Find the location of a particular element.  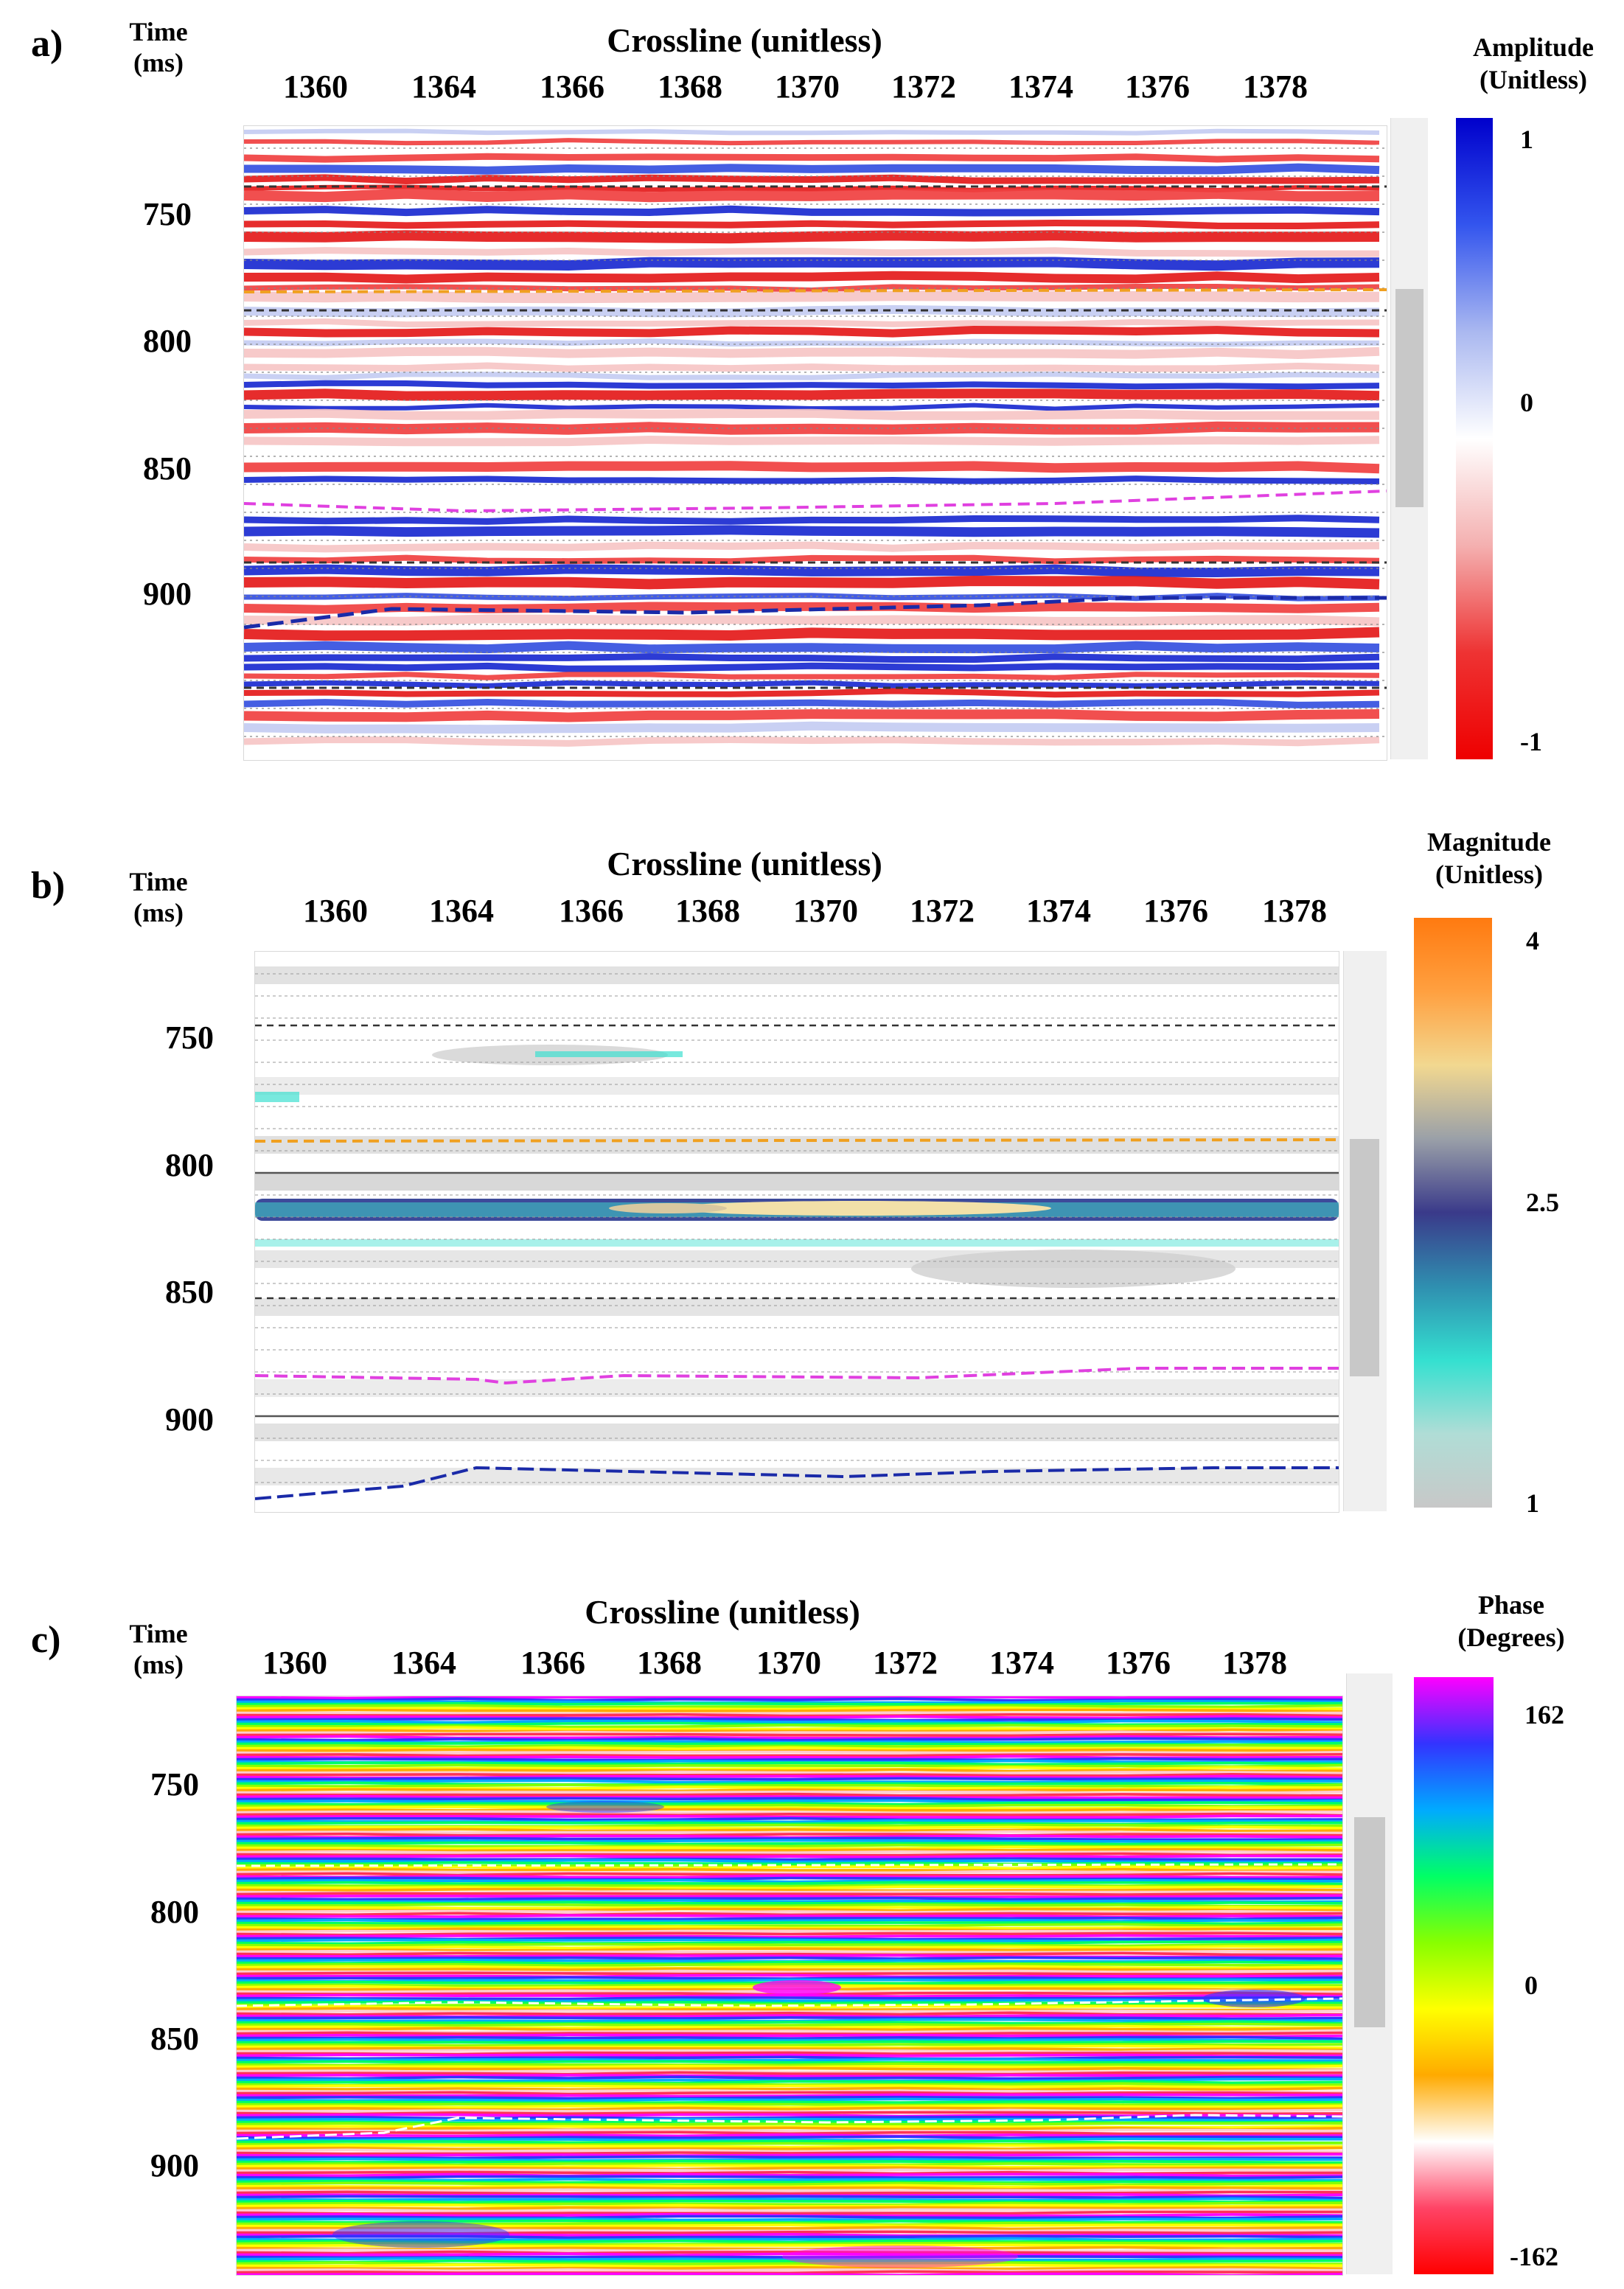

time-label-line1: Time is located at coordinates (158, 1634).